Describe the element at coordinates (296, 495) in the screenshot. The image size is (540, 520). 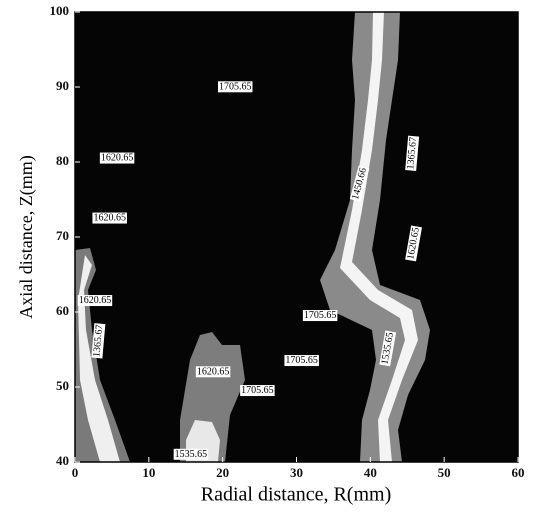
I see `x-axis-label: Radial distance, R(mm)` at that location.